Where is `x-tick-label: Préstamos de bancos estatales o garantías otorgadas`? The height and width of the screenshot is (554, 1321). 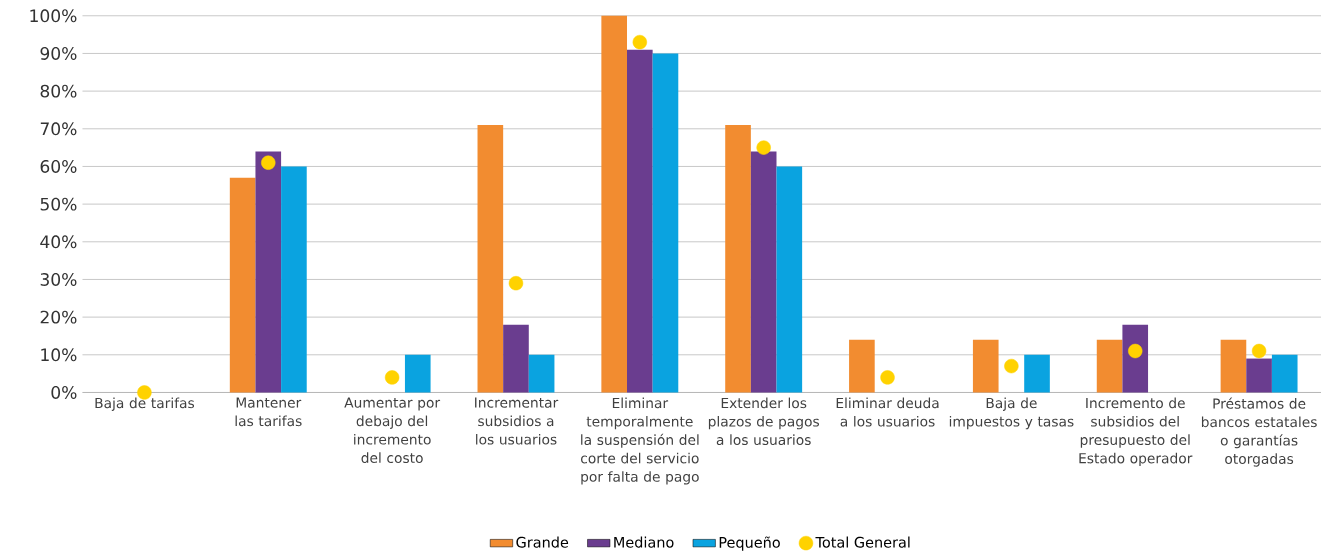 x-tick-label: Préstamos de bancos estatales o garantías otorgadas is located at coordinates (1259, 432).